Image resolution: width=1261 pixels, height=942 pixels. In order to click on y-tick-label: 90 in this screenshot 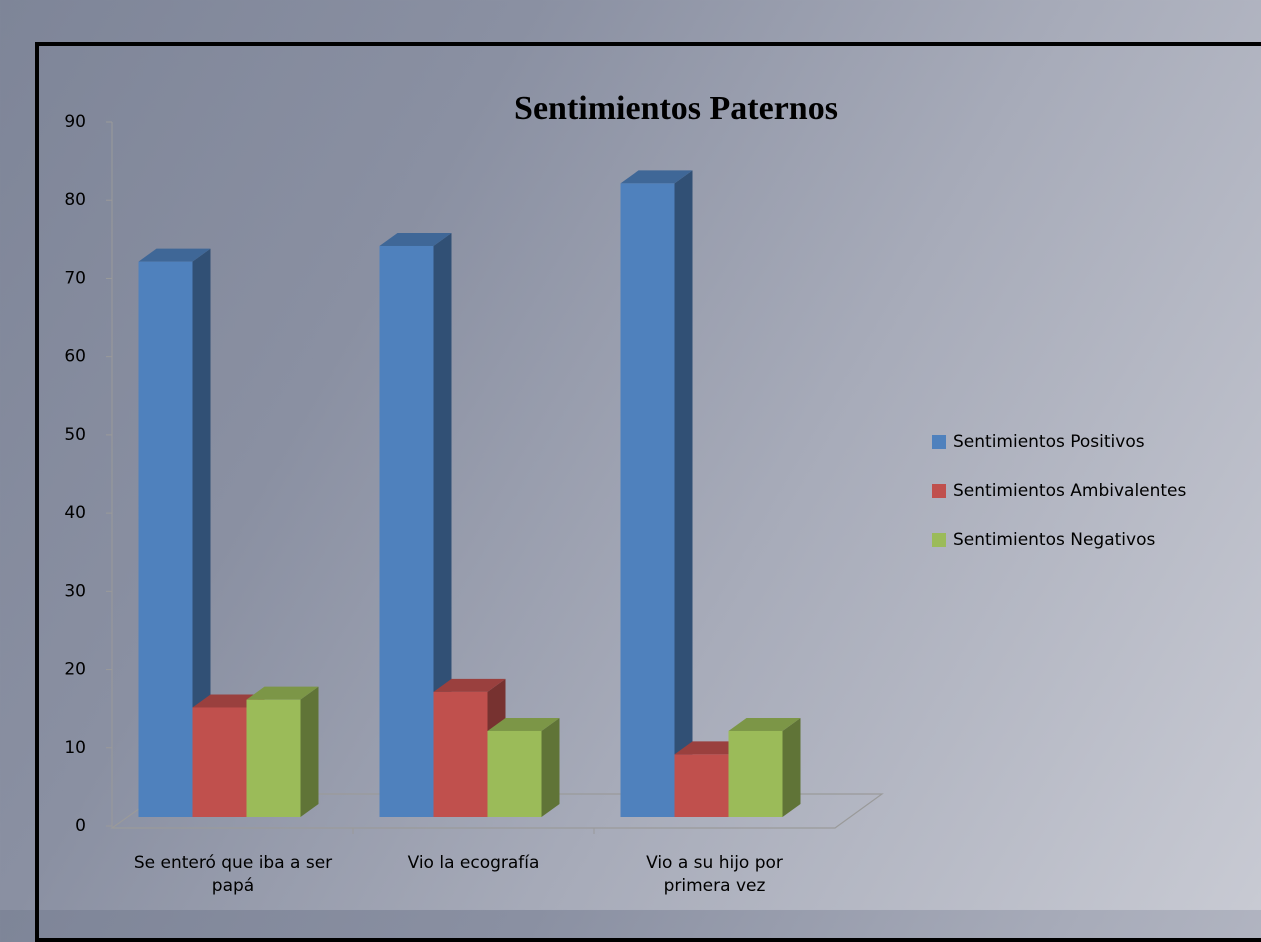, I will do `click(75, 122)`.